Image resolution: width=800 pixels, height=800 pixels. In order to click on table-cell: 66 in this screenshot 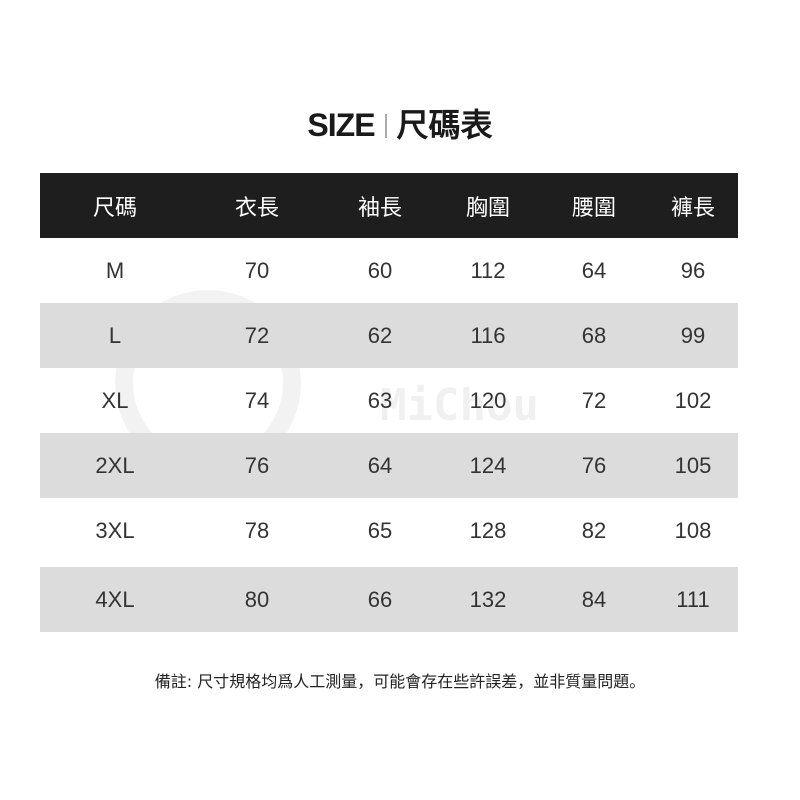, I will do `click(380, 599)`.